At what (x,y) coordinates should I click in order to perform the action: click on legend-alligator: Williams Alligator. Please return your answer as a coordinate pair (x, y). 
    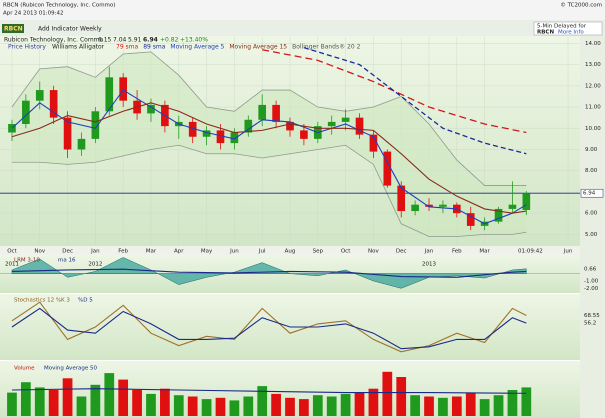
    Looking at the image, I should click on (78, 47).